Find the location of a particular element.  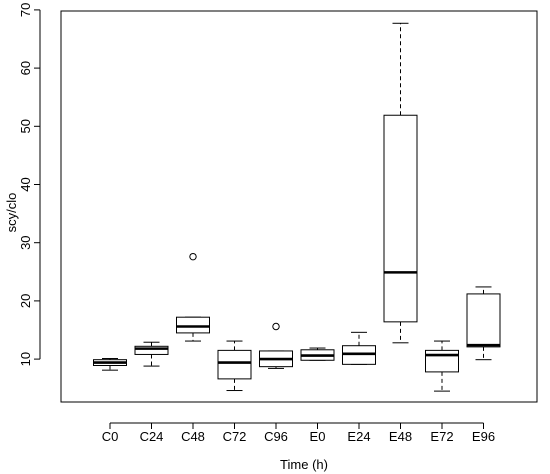

box-E48 is located at coordinates (400, 183).